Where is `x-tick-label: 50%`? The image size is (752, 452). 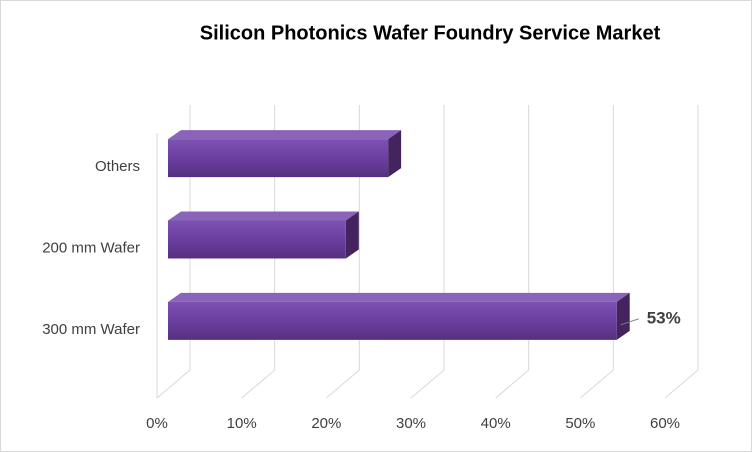 x-tick-label: 50% is located at coordinates (580, 423).